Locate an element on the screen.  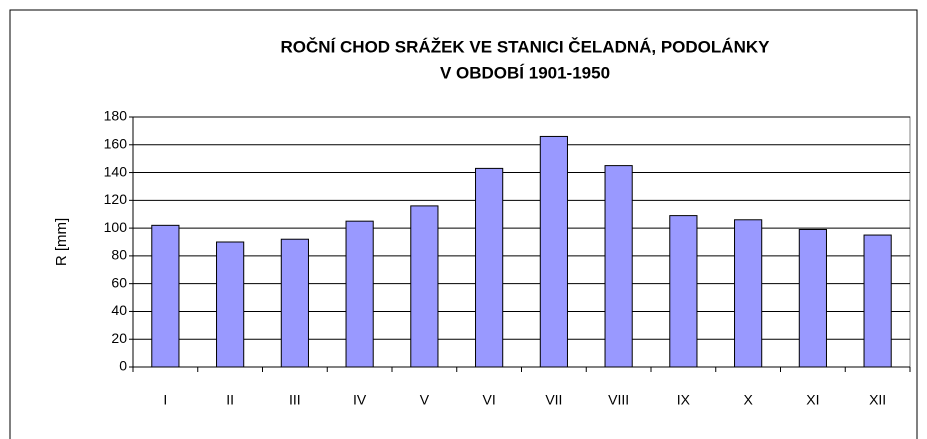
x-tick-label: X is located at coordinates (748, 400).